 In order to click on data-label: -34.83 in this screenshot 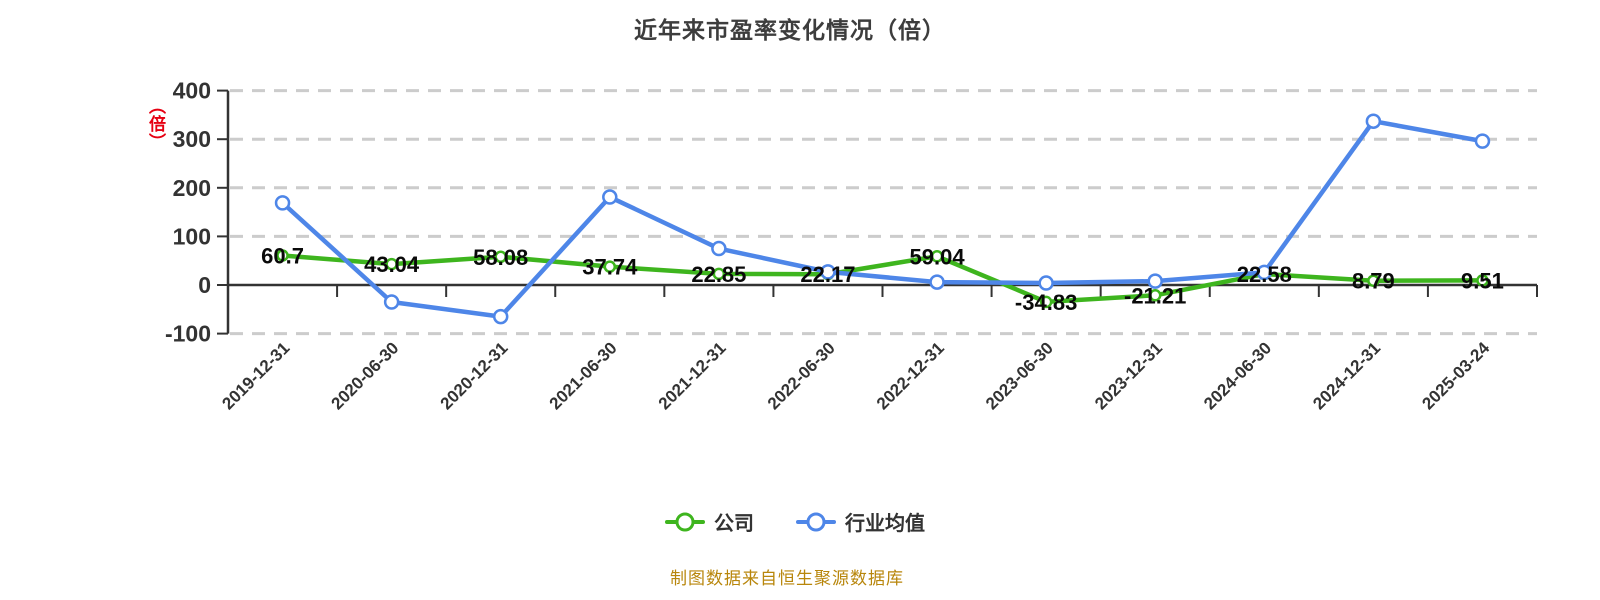, I will do `click(1046, 302)`.